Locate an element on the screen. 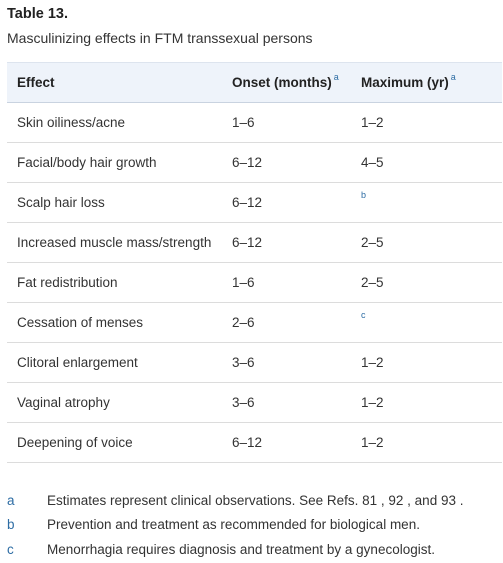  footnote-label: b is located at coordinates (11, 525).